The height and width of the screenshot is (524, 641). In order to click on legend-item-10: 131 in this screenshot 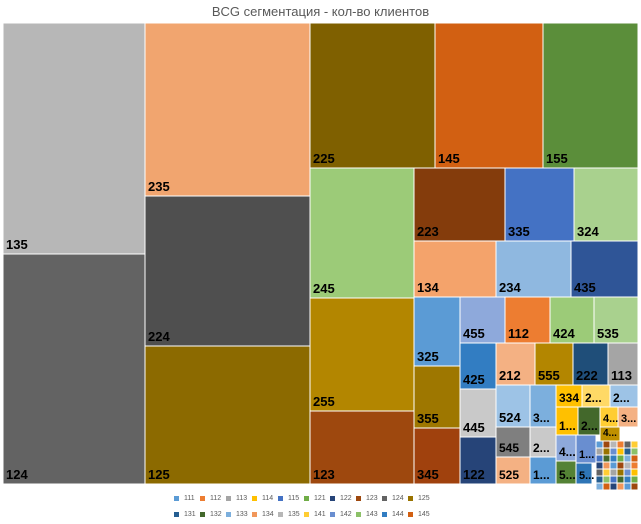, I will do `click(187, 514)`.